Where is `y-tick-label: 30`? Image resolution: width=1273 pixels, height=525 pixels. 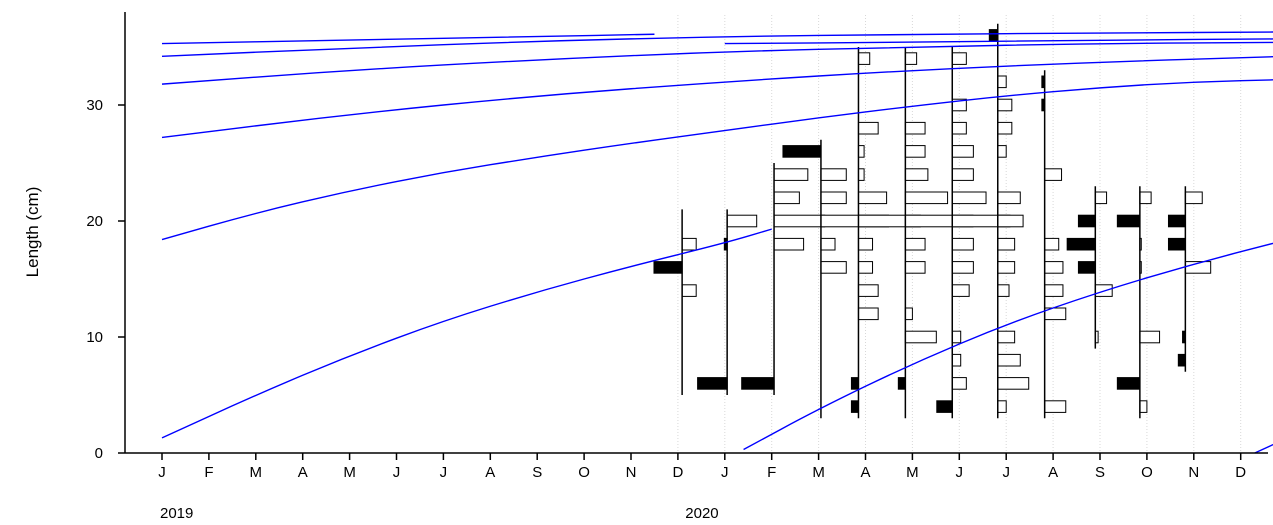 y-tick-label: 30 is located at coordinates (94, 105).